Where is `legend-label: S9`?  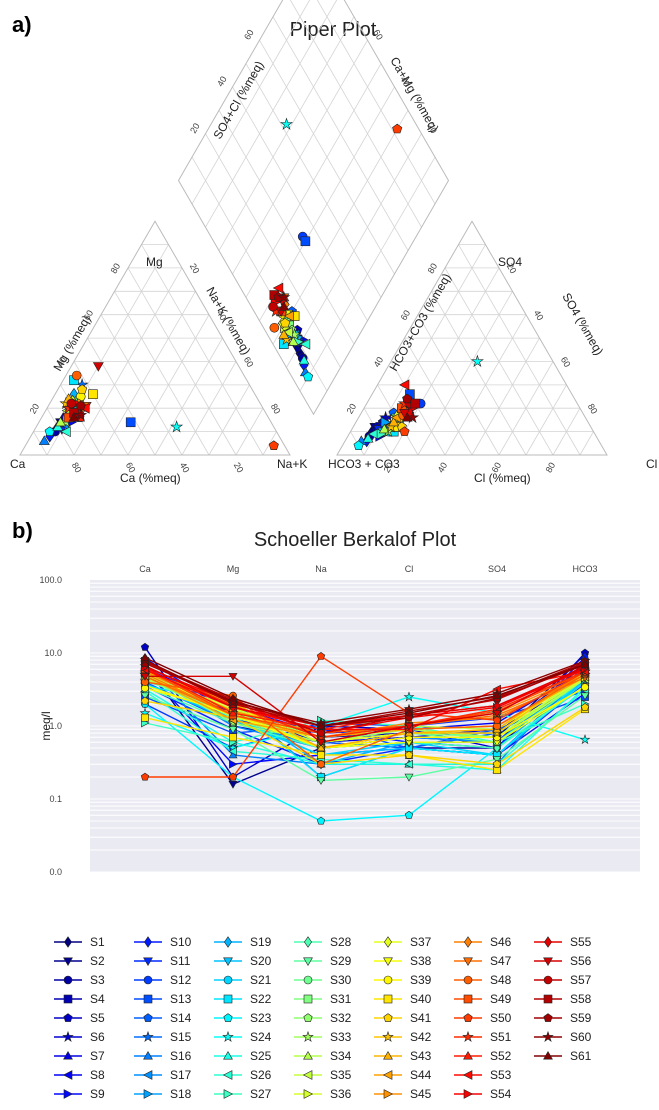
legend-label: S9 is located at coordinates (97, 1094).